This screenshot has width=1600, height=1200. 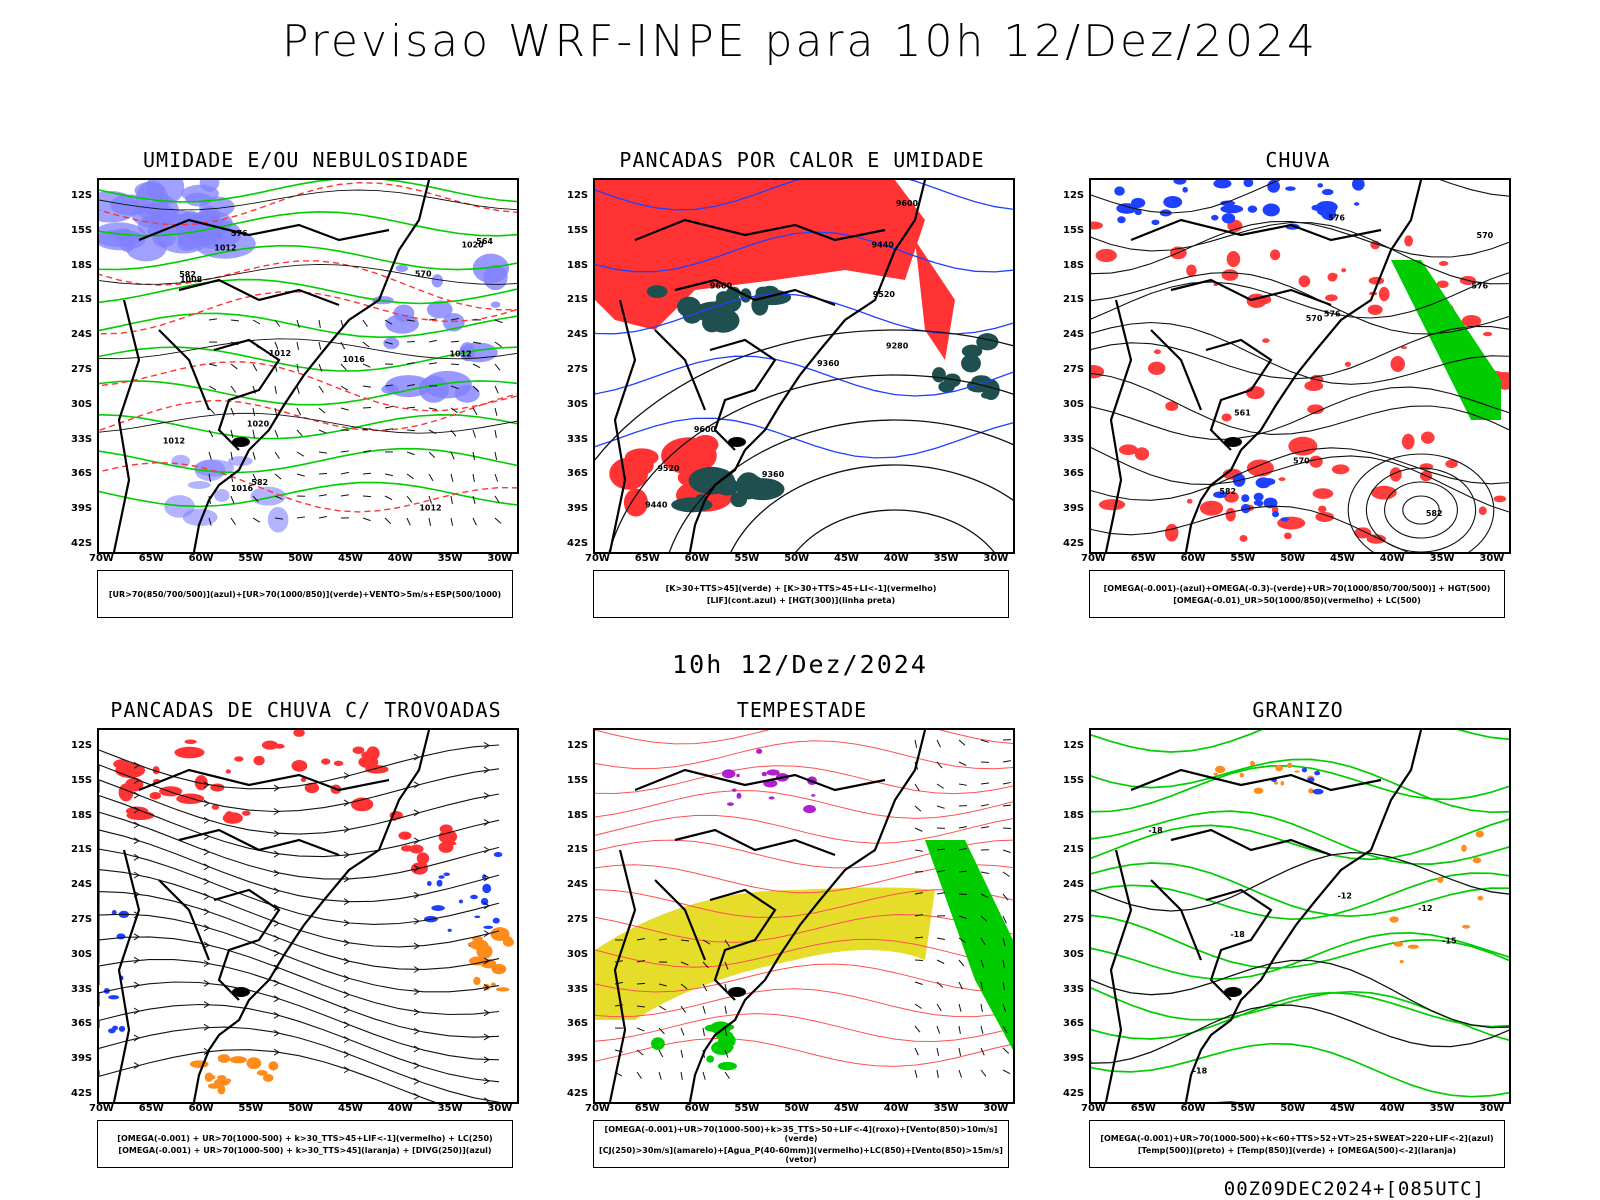 What do you see at coordinates (578, 954) in the screenshot?
I see `latitude-tick-label: 30S` at bounding box center [578, 954].